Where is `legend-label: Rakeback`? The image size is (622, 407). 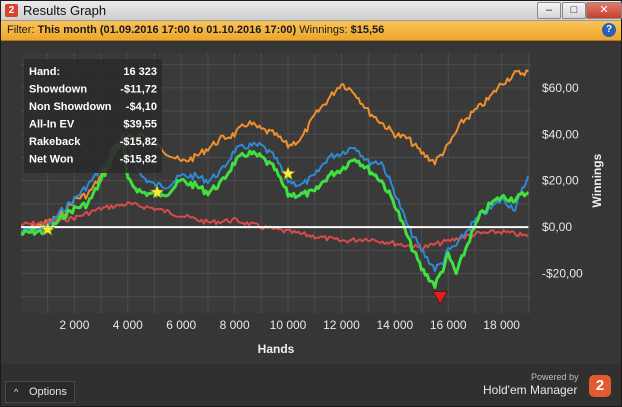
legend-label: Rakeback is located at coordinates (248, 363).